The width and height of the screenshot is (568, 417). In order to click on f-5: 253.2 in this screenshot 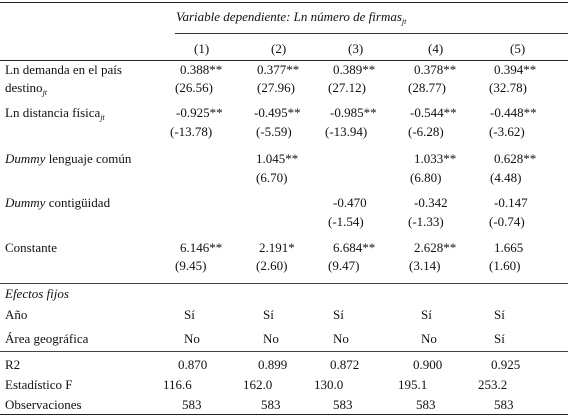, I will do `click(493, 384)`.